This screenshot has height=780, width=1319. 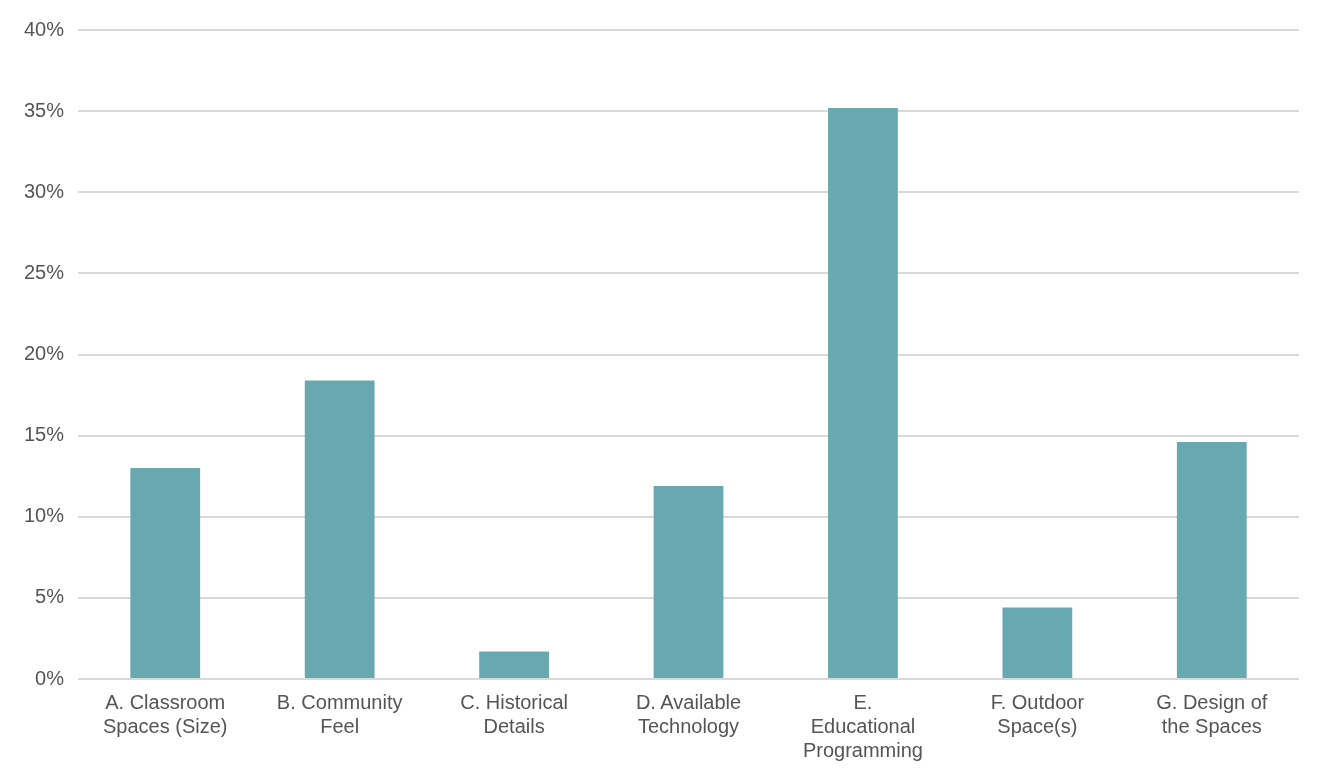 What do you see at coordinates (44, 190) in the screenshot?
I see `y-tick-label: 30%` at bounding box center [44, 190].